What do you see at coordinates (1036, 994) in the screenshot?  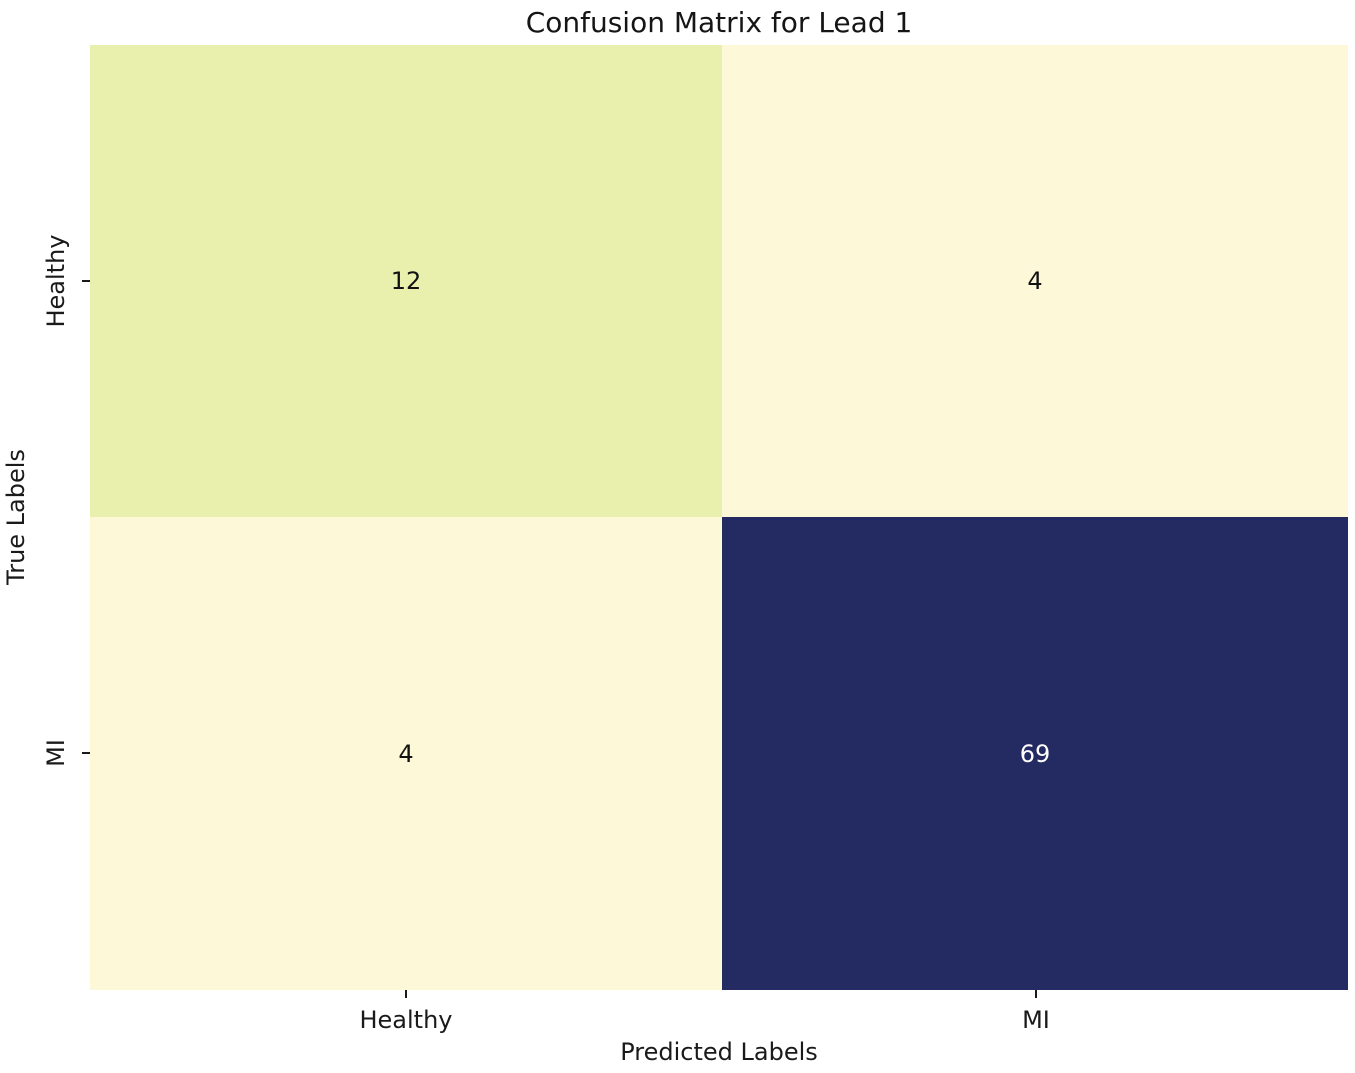 I see `x-tick-mark-mi` at bounding box center [1036, 994].